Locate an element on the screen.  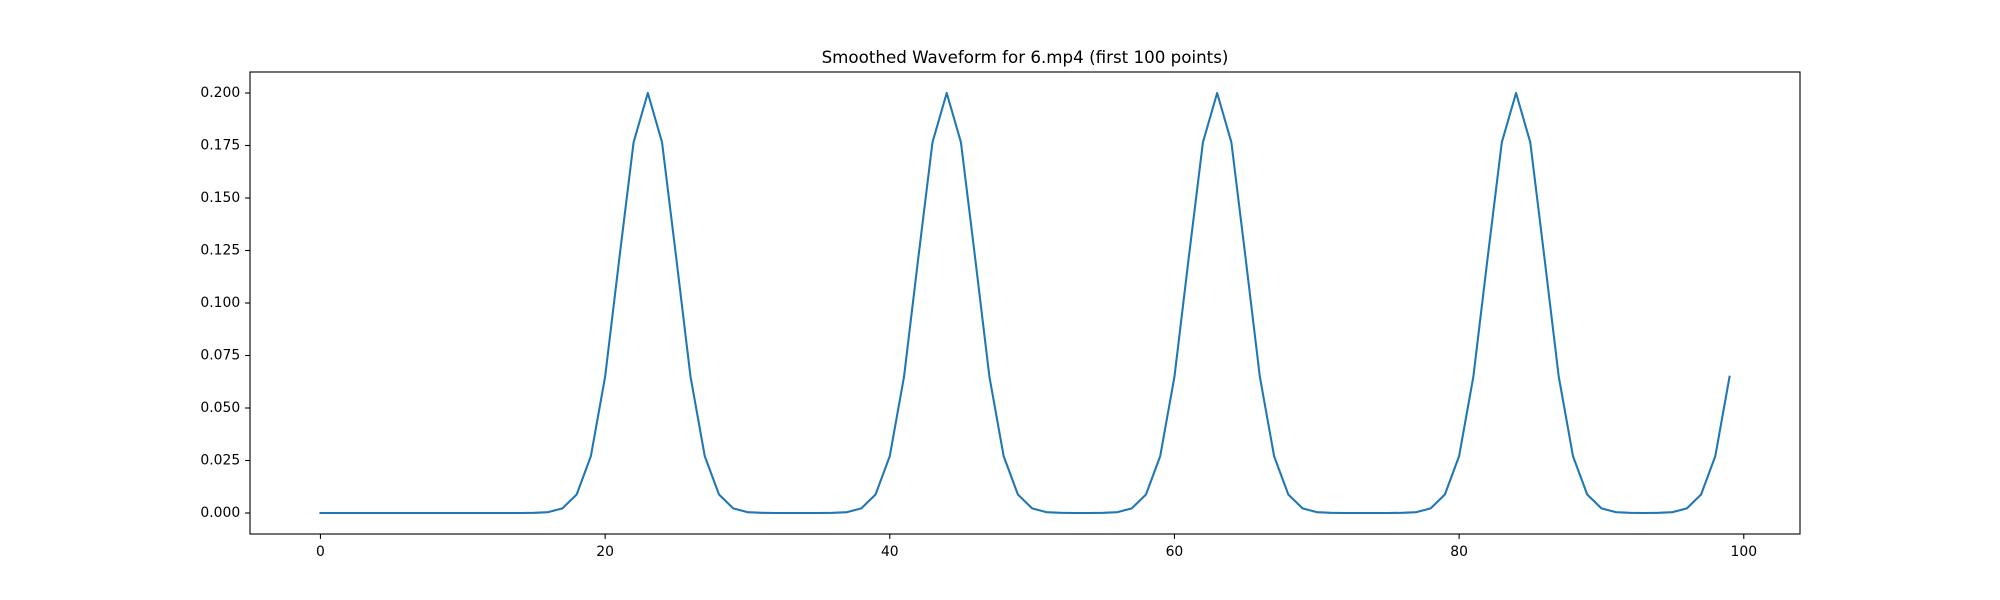
x-tick-label: 100 is located at coordinates (1744, 552).